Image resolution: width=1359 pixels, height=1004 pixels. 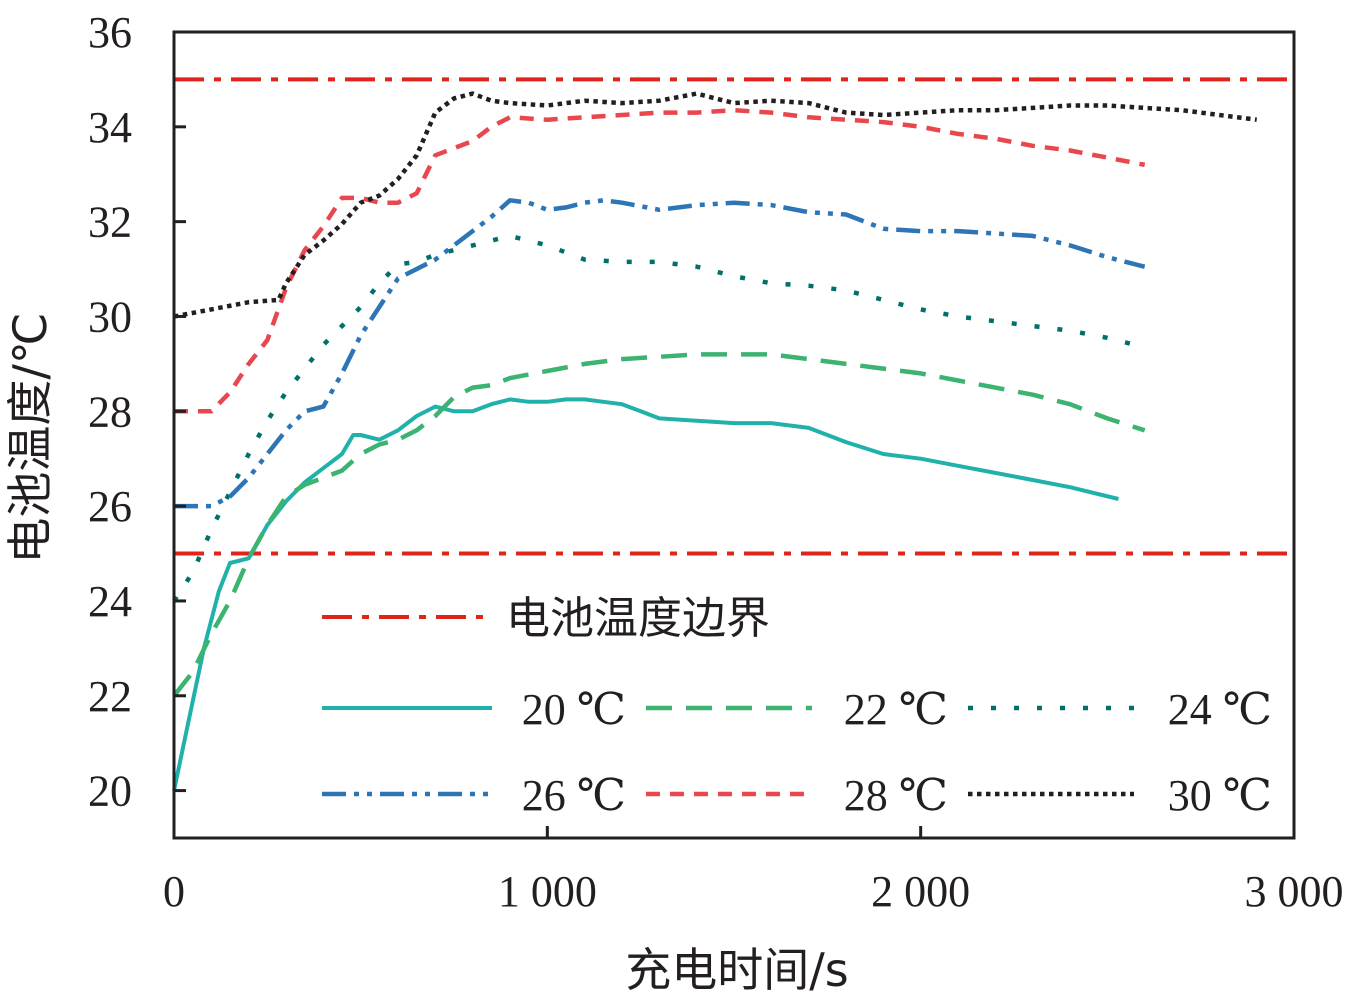 What do you see at coordinates (110, 32) in the screenshot?
I see `y-tick-label-8: 36` at bounding box center [110, 32].